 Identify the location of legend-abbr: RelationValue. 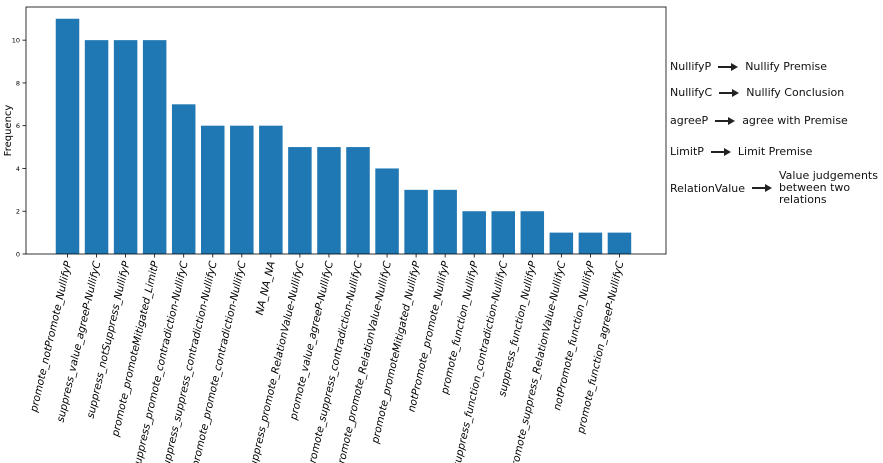
(707, 188).